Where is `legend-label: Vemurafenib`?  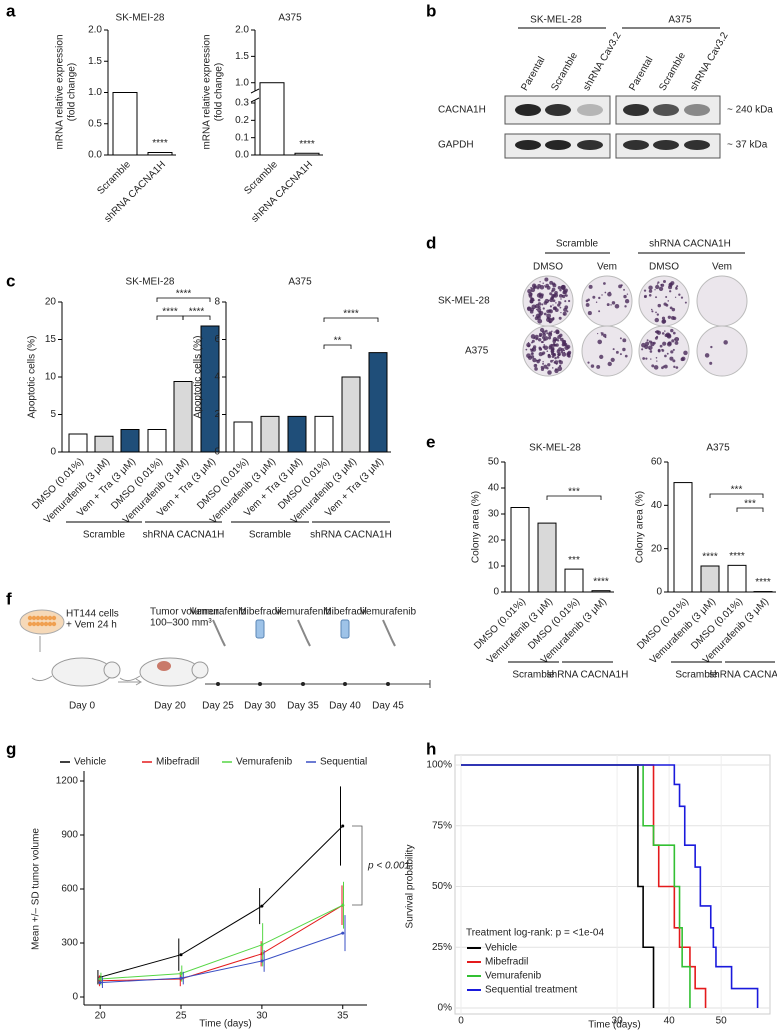 legend-label: Vemurafenib is located at coordinates (264, 762).